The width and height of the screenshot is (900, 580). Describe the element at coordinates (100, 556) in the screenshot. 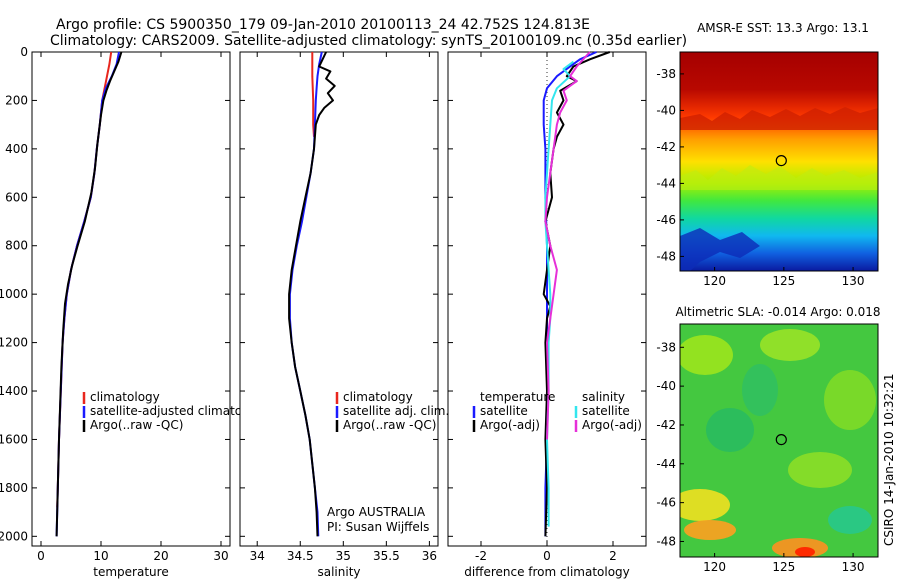

I see `x-tick-label: 10` at that location.